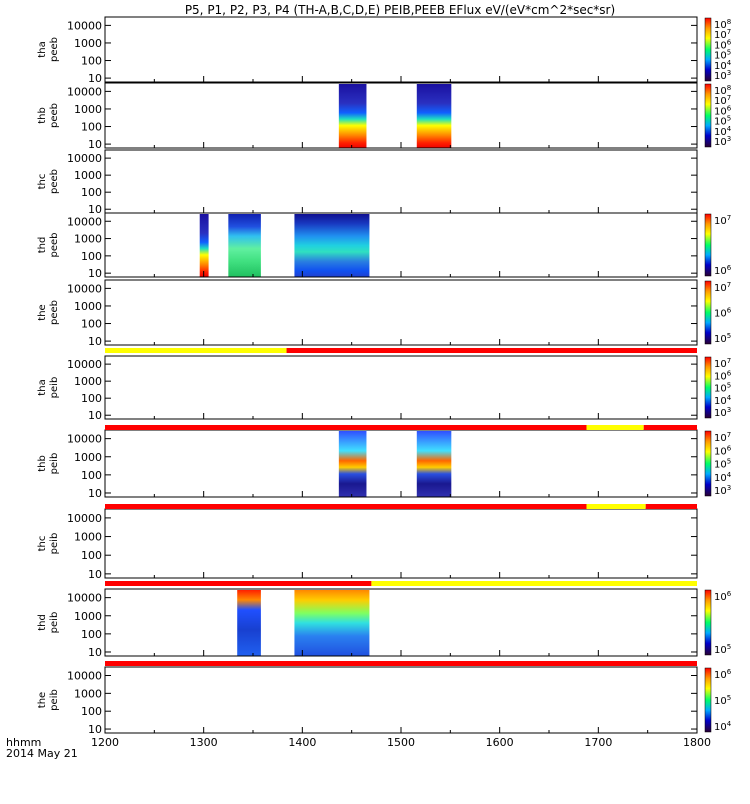 The width and height of the screenshot is (750, 804). I want to click on time-format-label: hhmm, so click(23, 742).